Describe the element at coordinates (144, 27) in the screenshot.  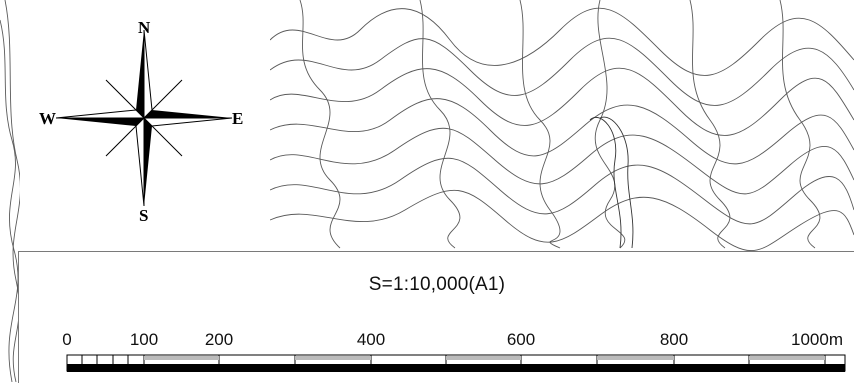
I see `compass-north-label: N` at that location.